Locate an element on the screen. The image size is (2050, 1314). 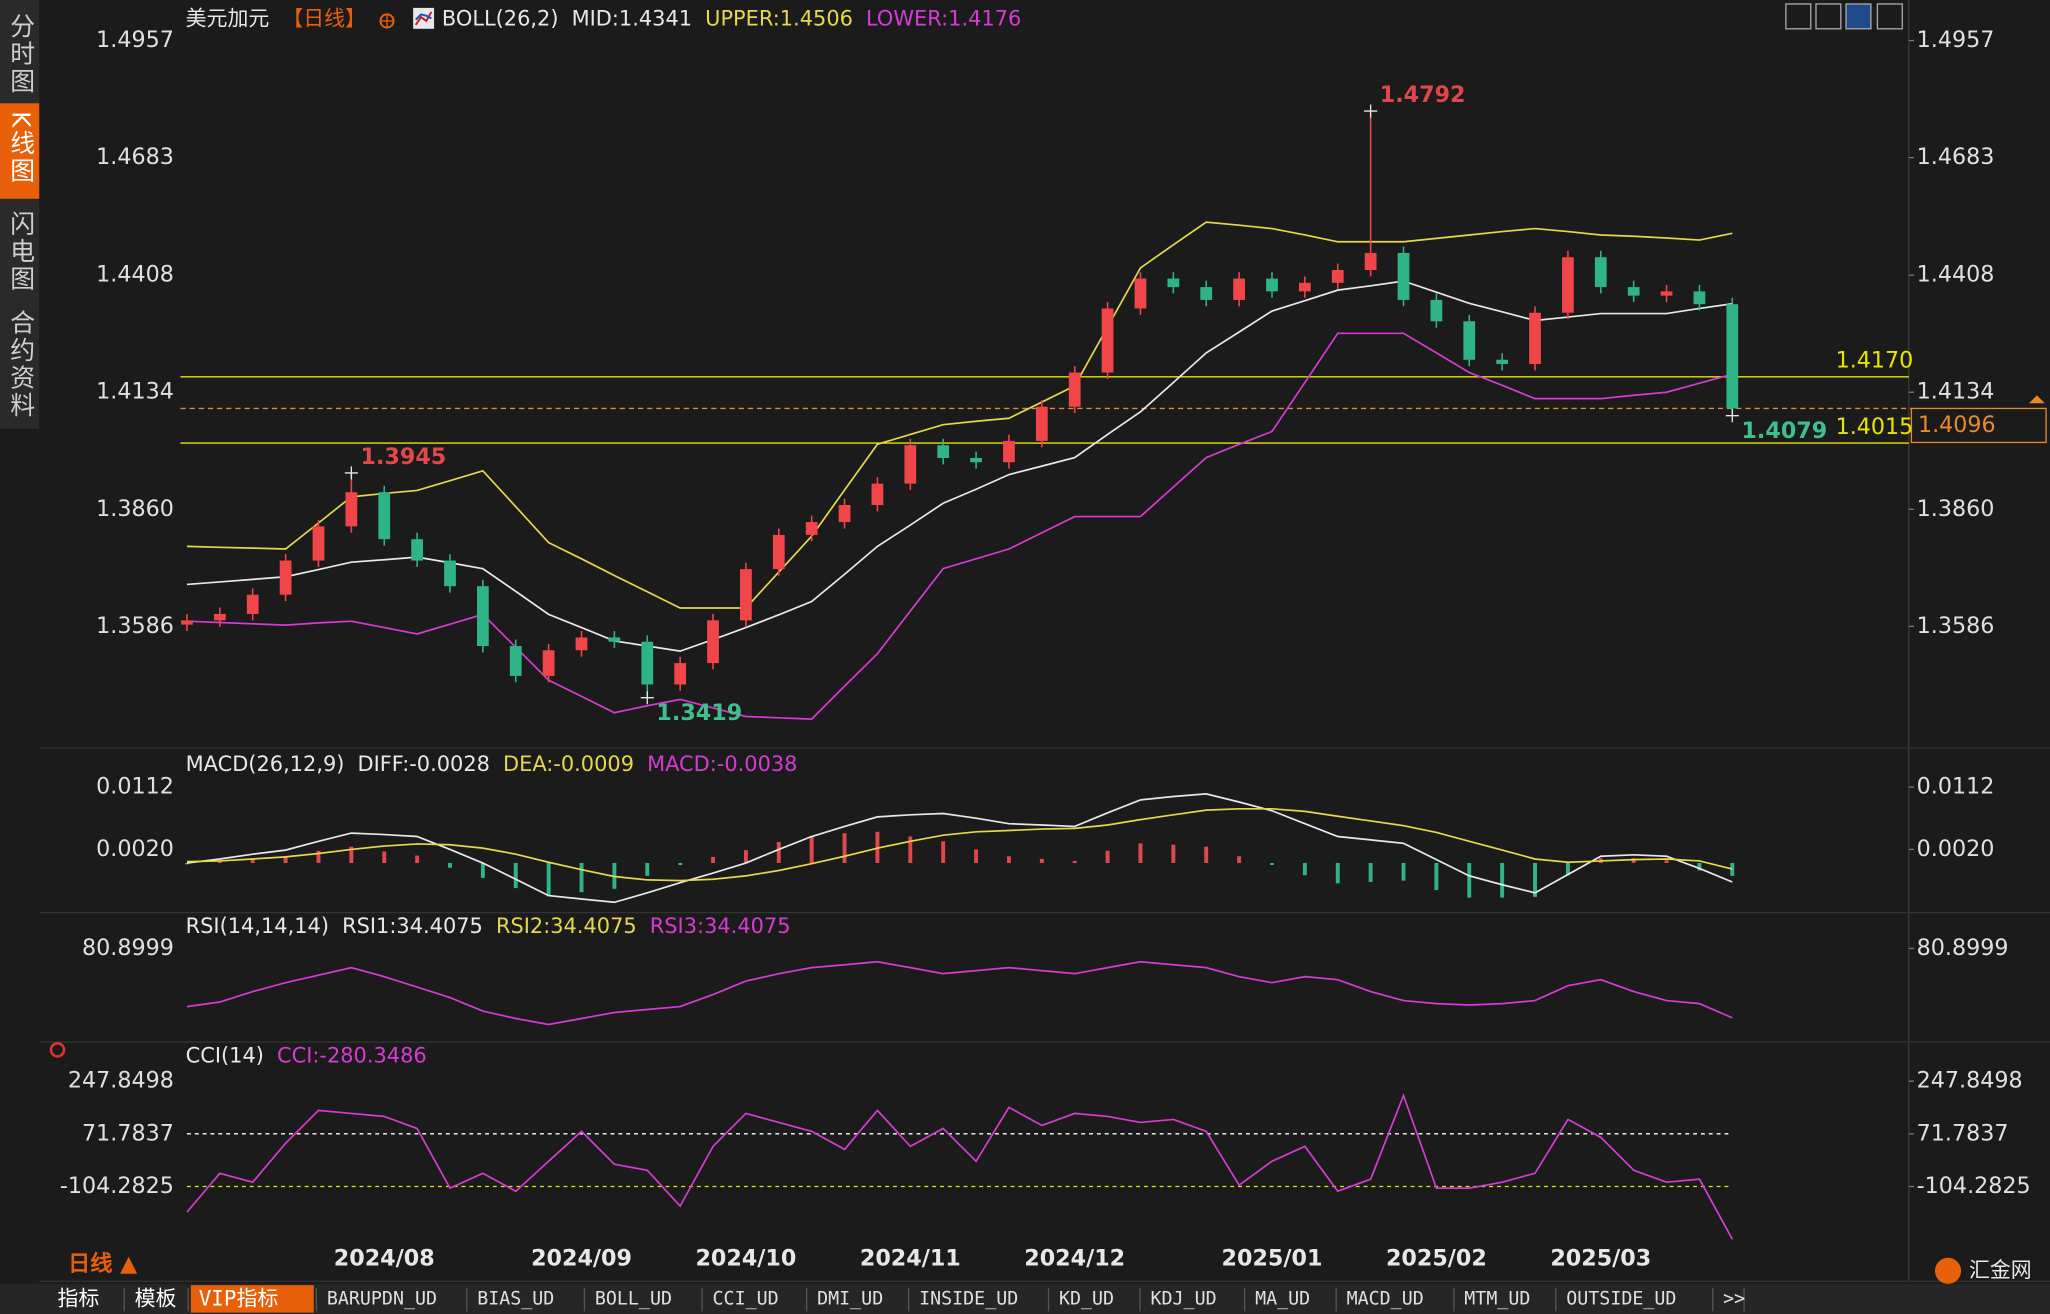
y-tick-label: 1.3586 is located at coordinates (135, 626).